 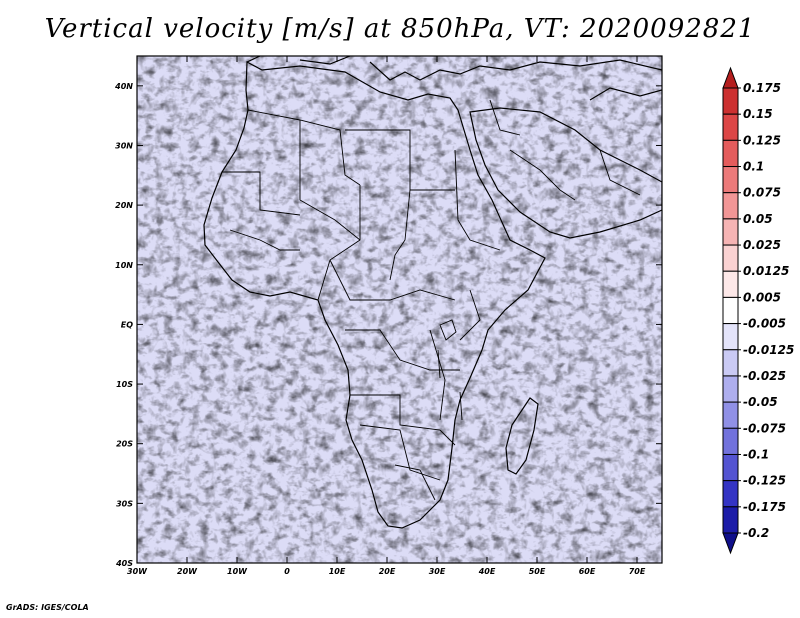 What do you see at coordinates (437, 571) in the screenshot?
I see `lon-label: 30E` at bounding box center [437, 571].